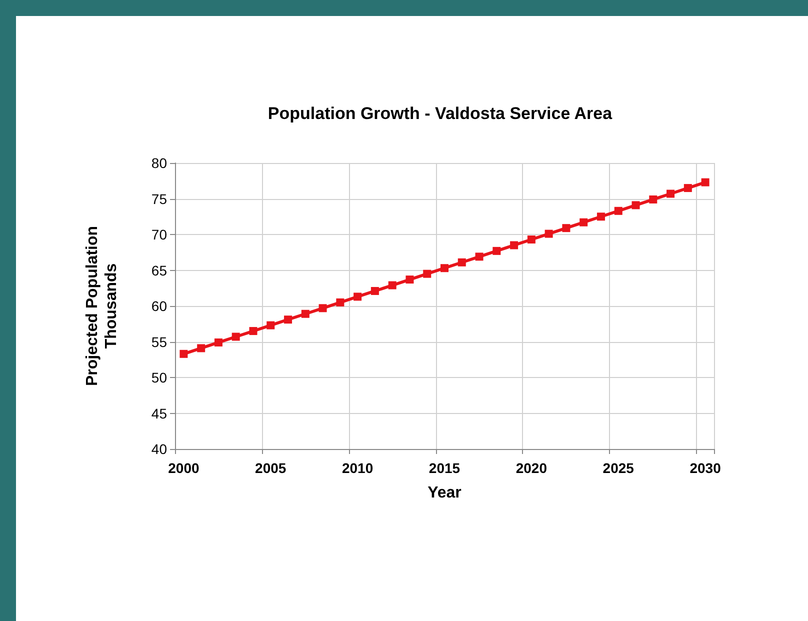  What do you see at coordinates (184, 468) in the screenshot?
I see `x-tick-label: 2000` at bounding box center [184, 468].